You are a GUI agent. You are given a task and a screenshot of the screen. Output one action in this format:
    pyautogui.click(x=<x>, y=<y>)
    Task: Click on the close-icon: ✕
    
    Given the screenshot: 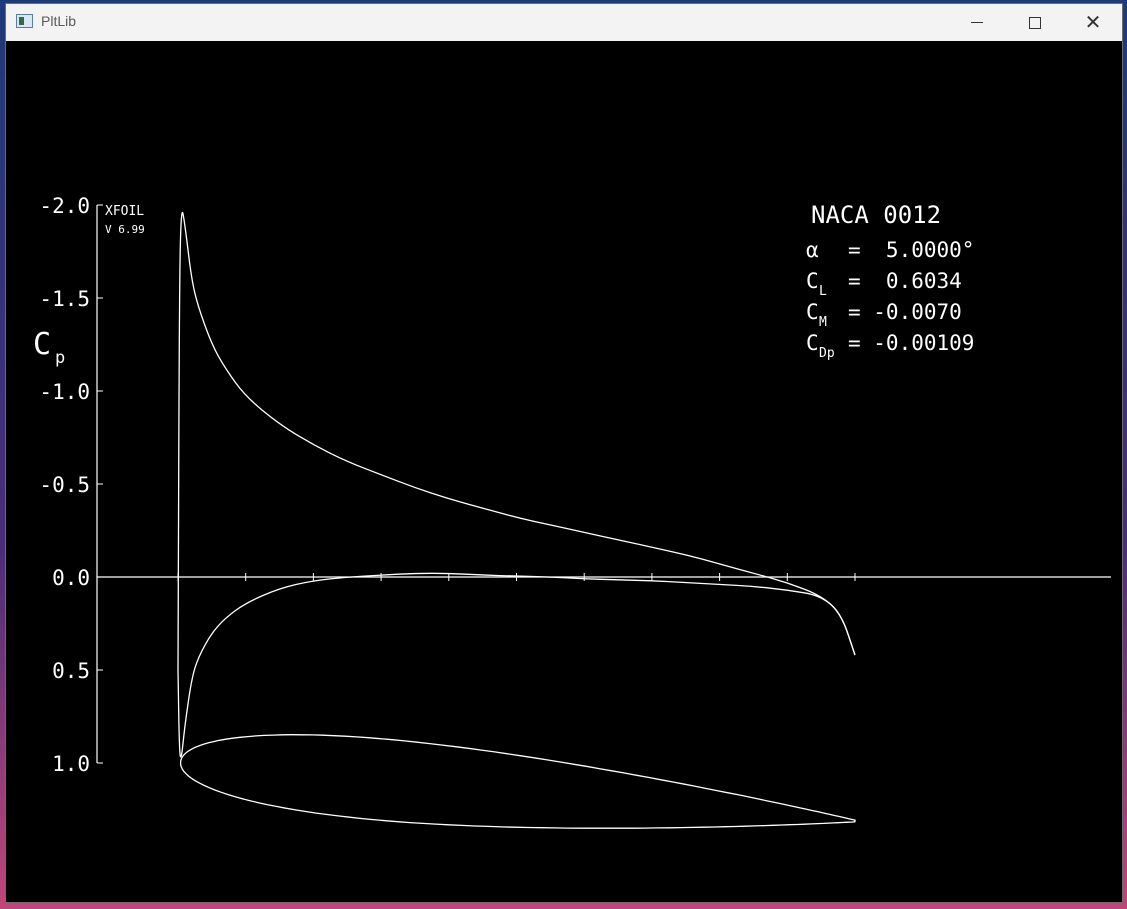 What is the action you would take?
    pyautogui.click(x=1093, y=22)
    